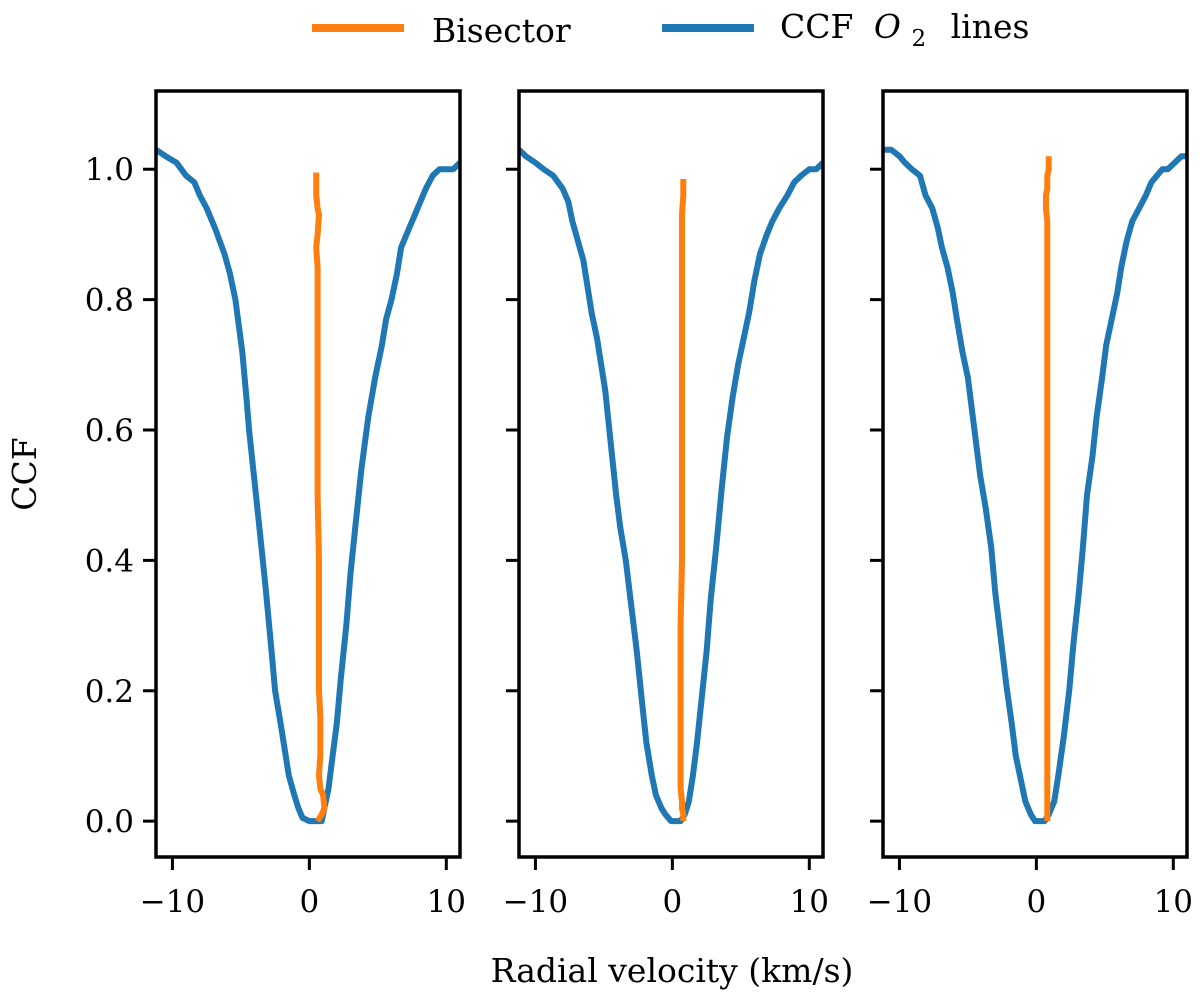 The height and width of the screenshot is (1008, 1200). I want to click on legend: Bisector CCF O 2 lines, so click(670, 30).